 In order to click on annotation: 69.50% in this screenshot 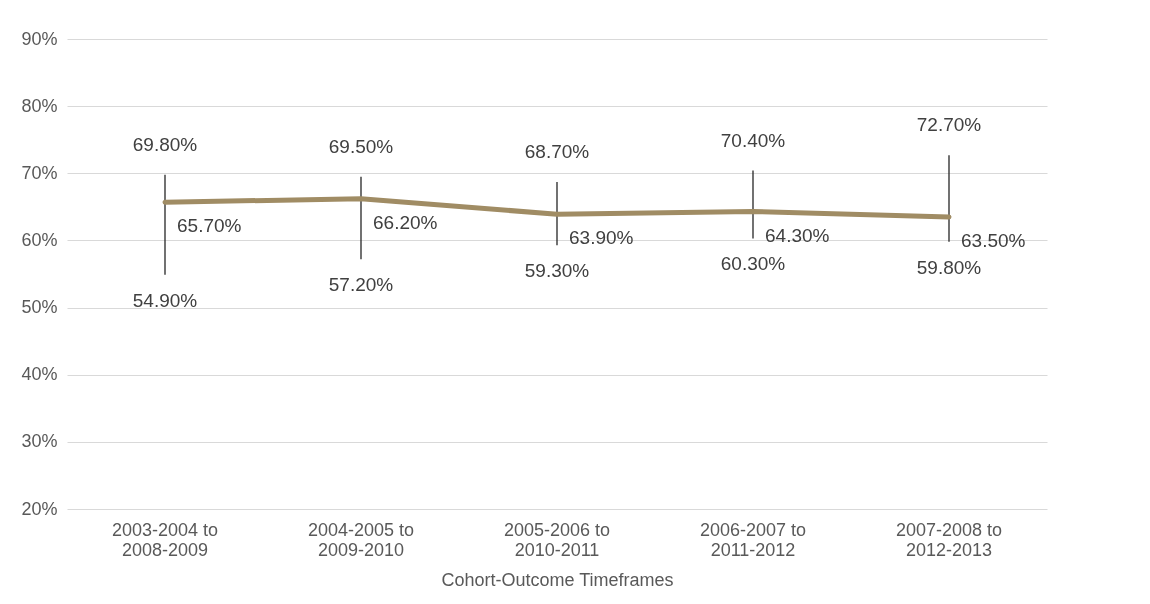, I will do `click(361, 146)`.